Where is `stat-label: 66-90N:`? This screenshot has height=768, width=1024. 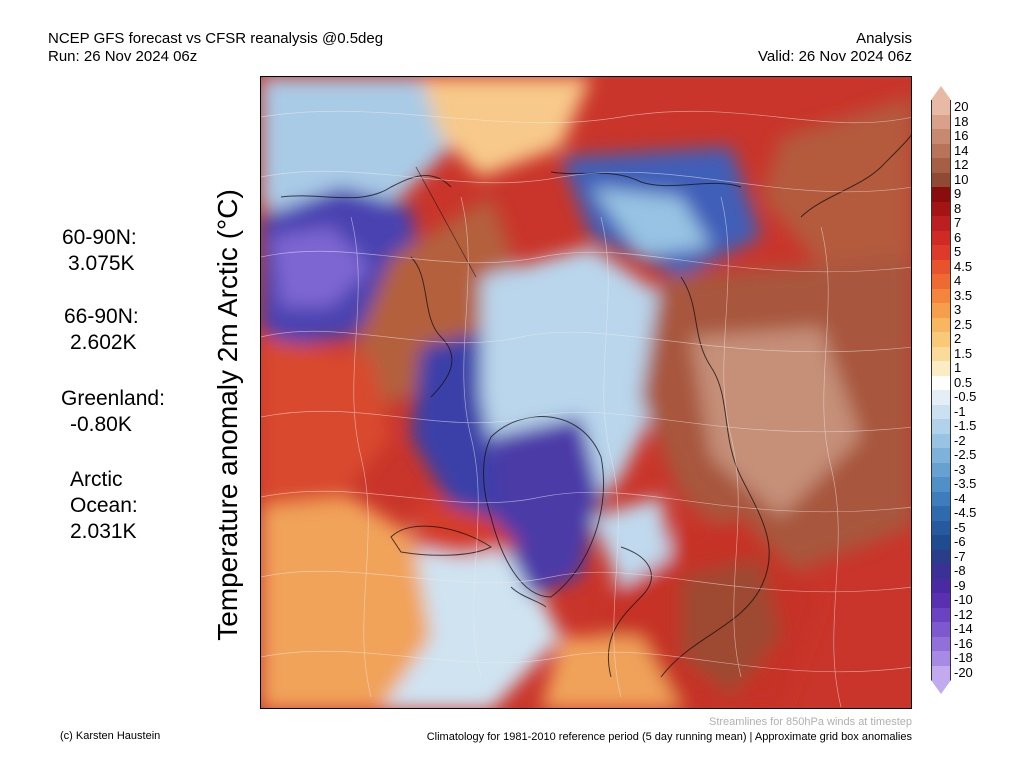 stat-label: 66-90N: is located at coordinates (101, 316).